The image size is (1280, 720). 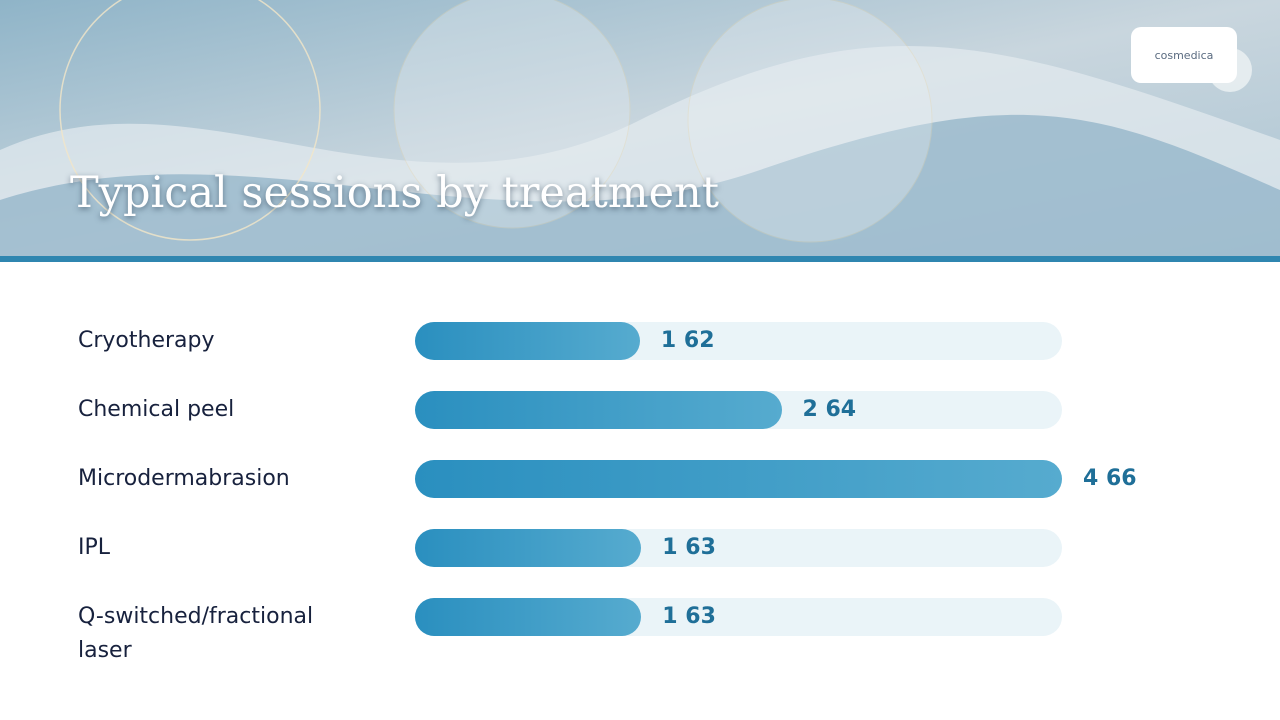 I want to click on category-label: Microdermabrasion, so click(x=184, y=478).